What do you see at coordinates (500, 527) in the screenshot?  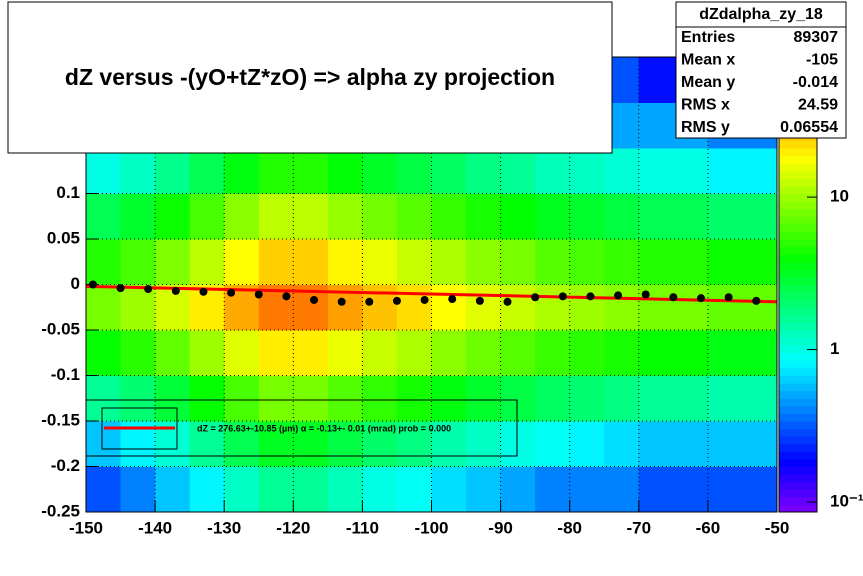 I see `x-tick-label: -90` at bounding box center [500, 527].